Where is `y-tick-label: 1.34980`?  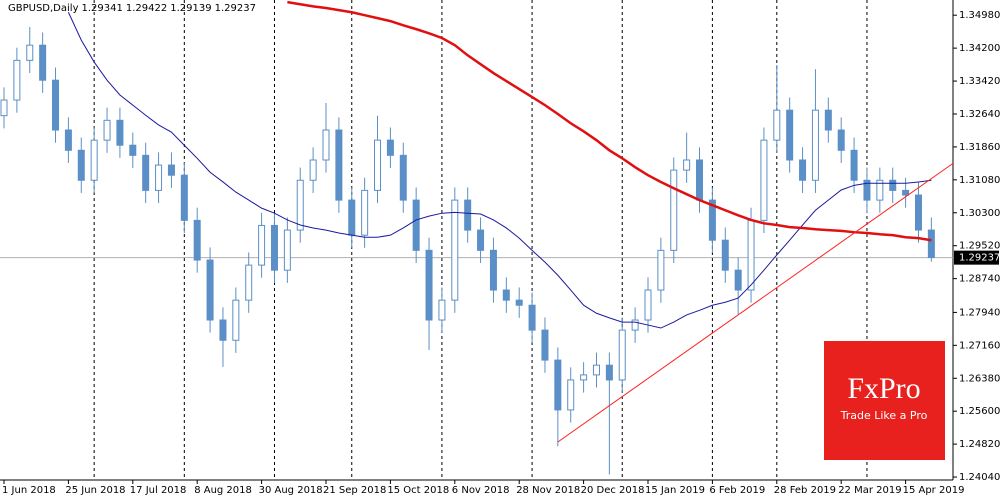
y-tick-label: 1.34980 is located at coordinates (979, 15).